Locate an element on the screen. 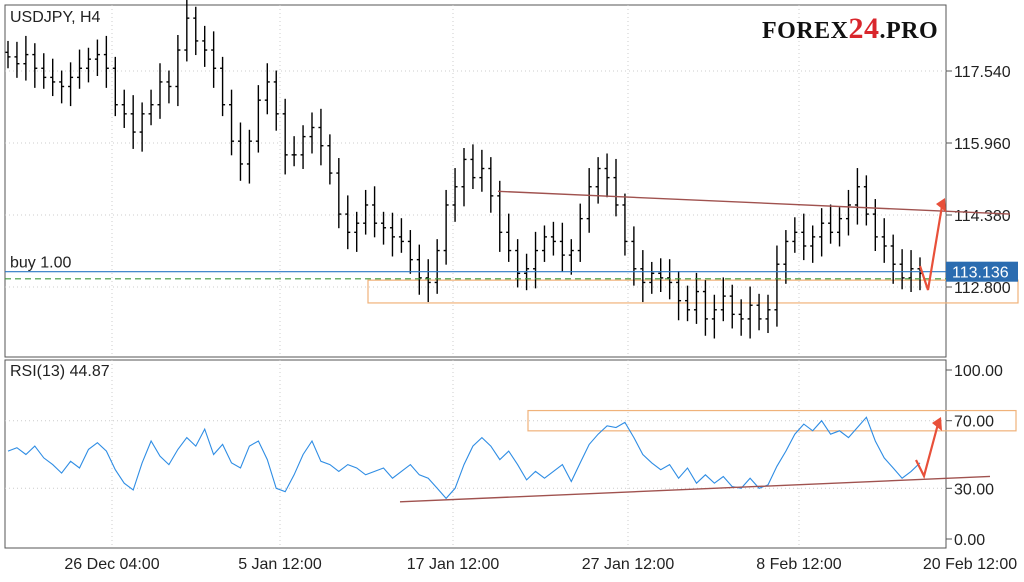  rsi-forecast-arrow is located at coordinates (928, 448).